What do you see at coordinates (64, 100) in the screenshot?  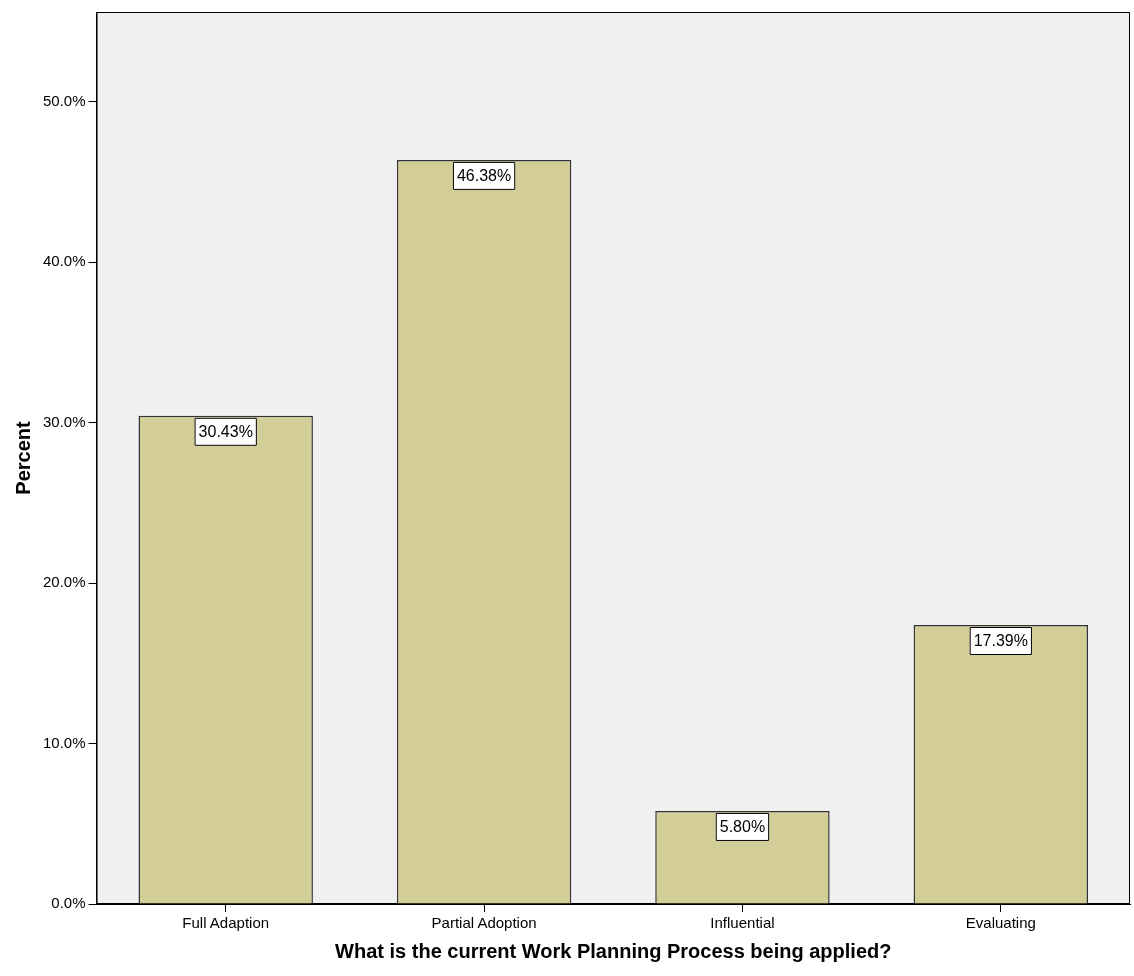 I see `y-tick-label: 50.0%` at bounding box center [64, 100].